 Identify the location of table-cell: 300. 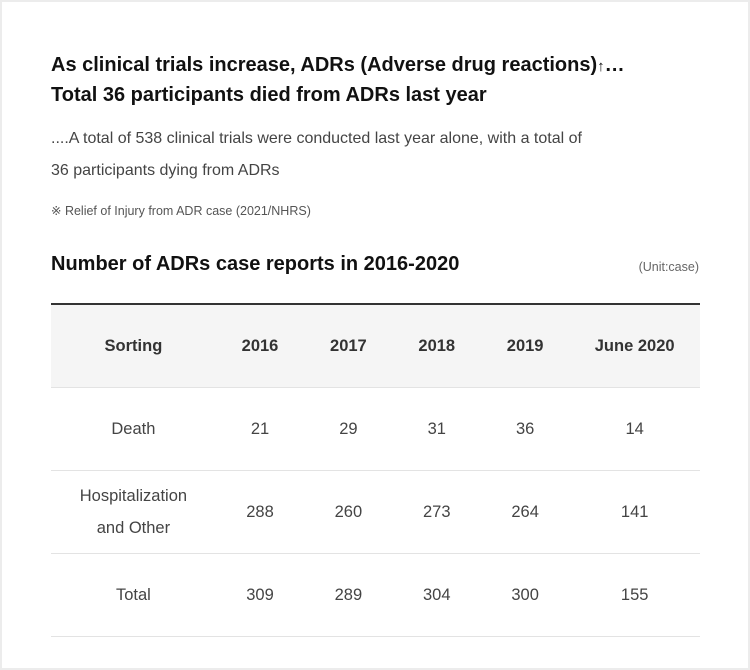
(525, 595).